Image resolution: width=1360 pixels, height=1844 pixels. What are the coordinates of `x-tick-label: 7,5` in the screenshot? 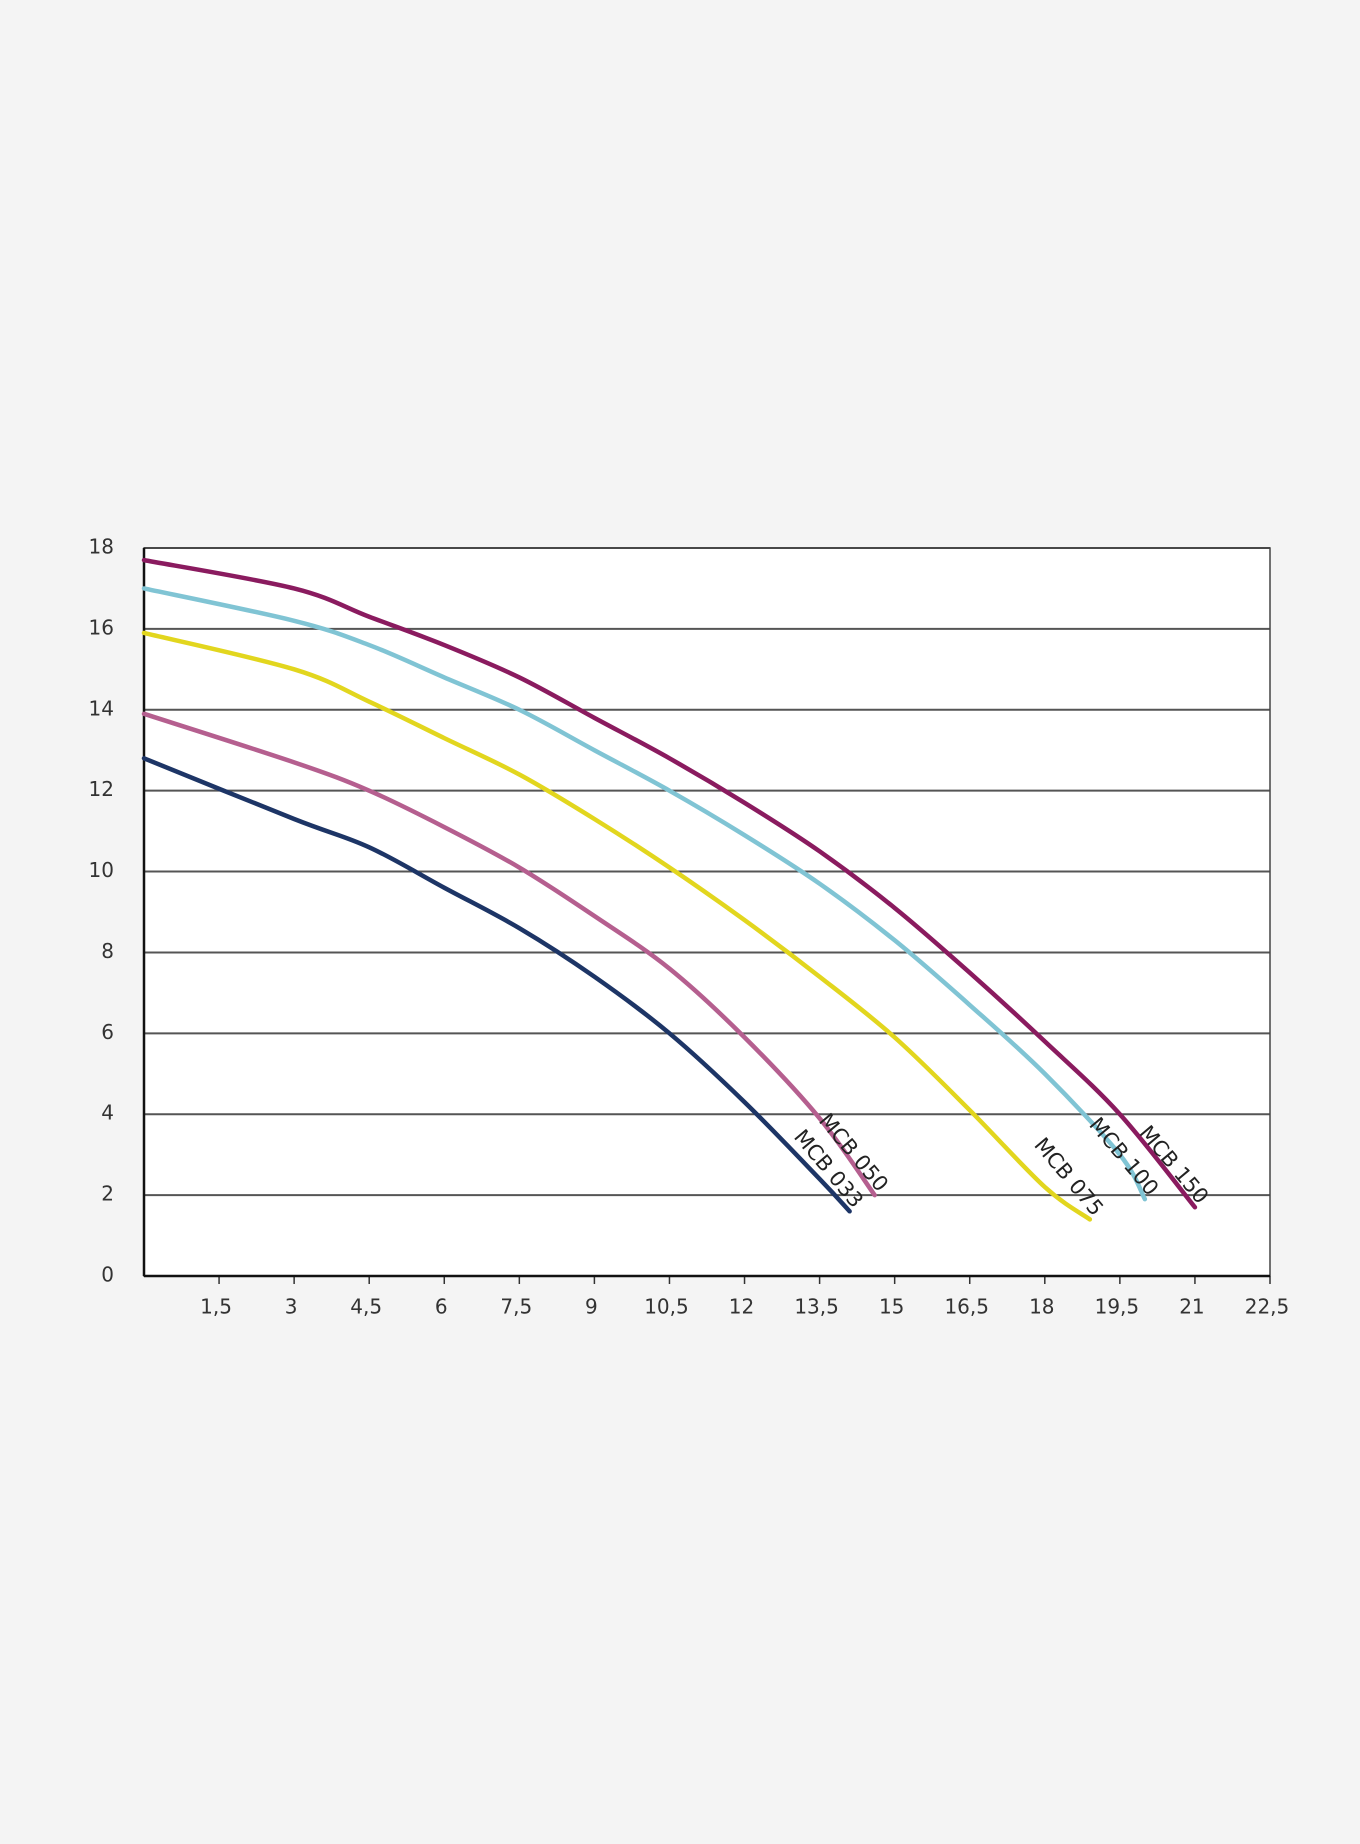 It's located at (516, 1307).